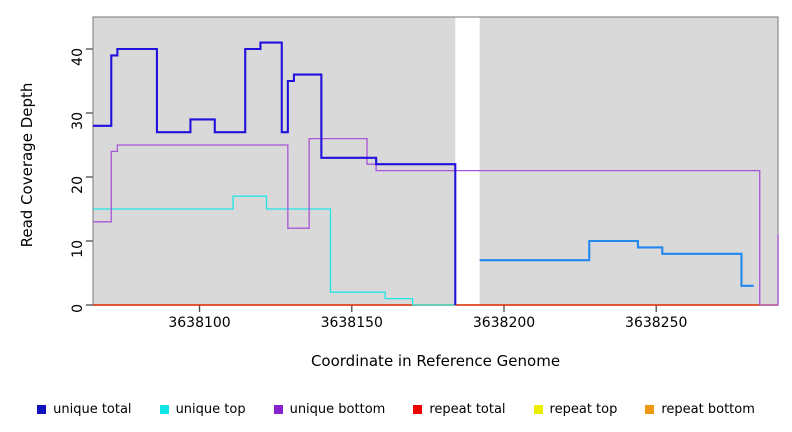 This screenshot has width=792, height=432. I want to click on legend-item: repeat total, so click(459, 409).